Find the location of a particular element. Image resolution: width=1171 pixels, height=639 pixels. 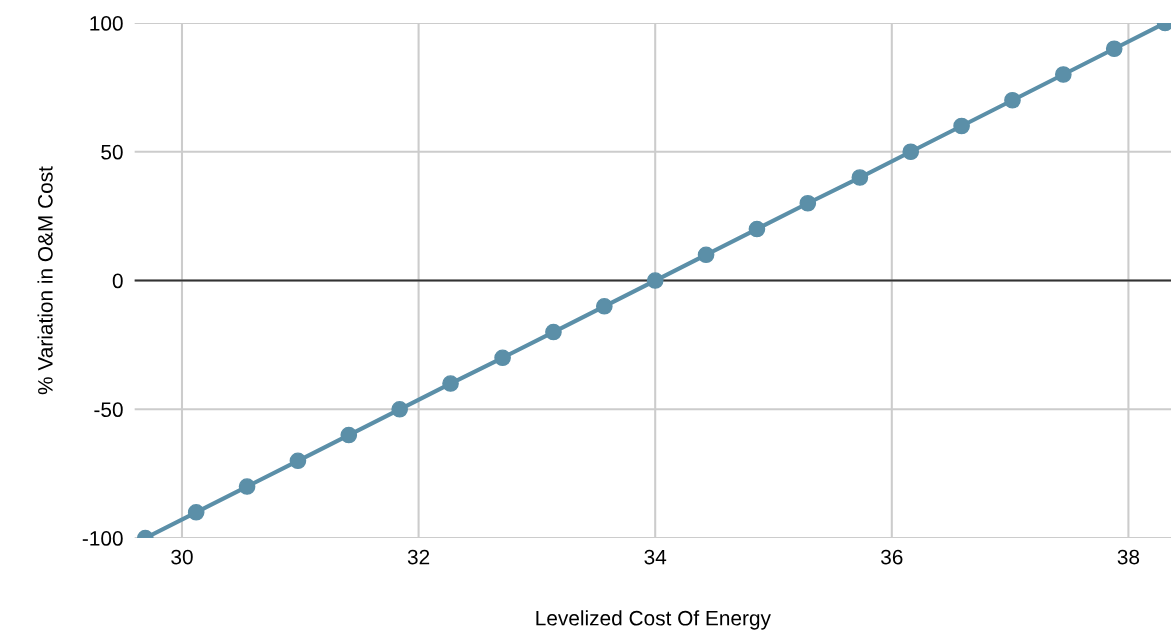

y-tick-label: -50 is located at coordinates (108, 410).